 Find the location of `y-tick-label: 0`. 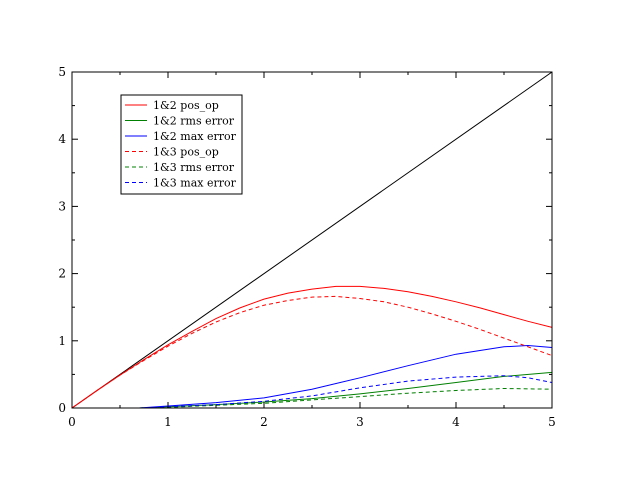

y-tick-label: 0 is located at coordinates (62, 408).